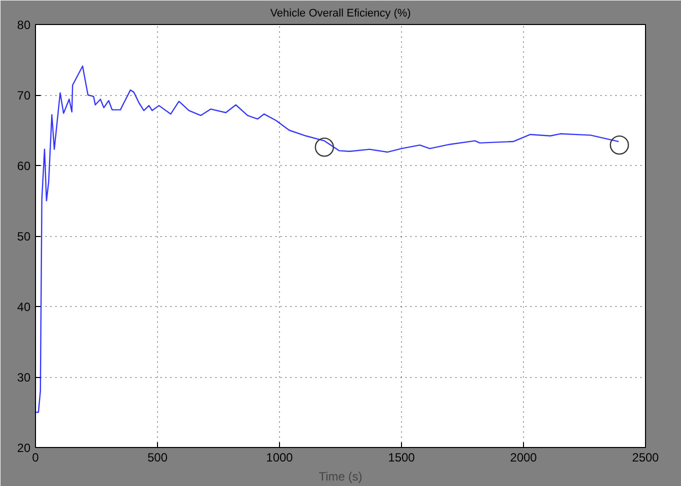 This screenshot has height=486, width=681. Describe the element at coordinates (402, 457) in the screenshot. I see `x-tick-label: 1500` at that location.